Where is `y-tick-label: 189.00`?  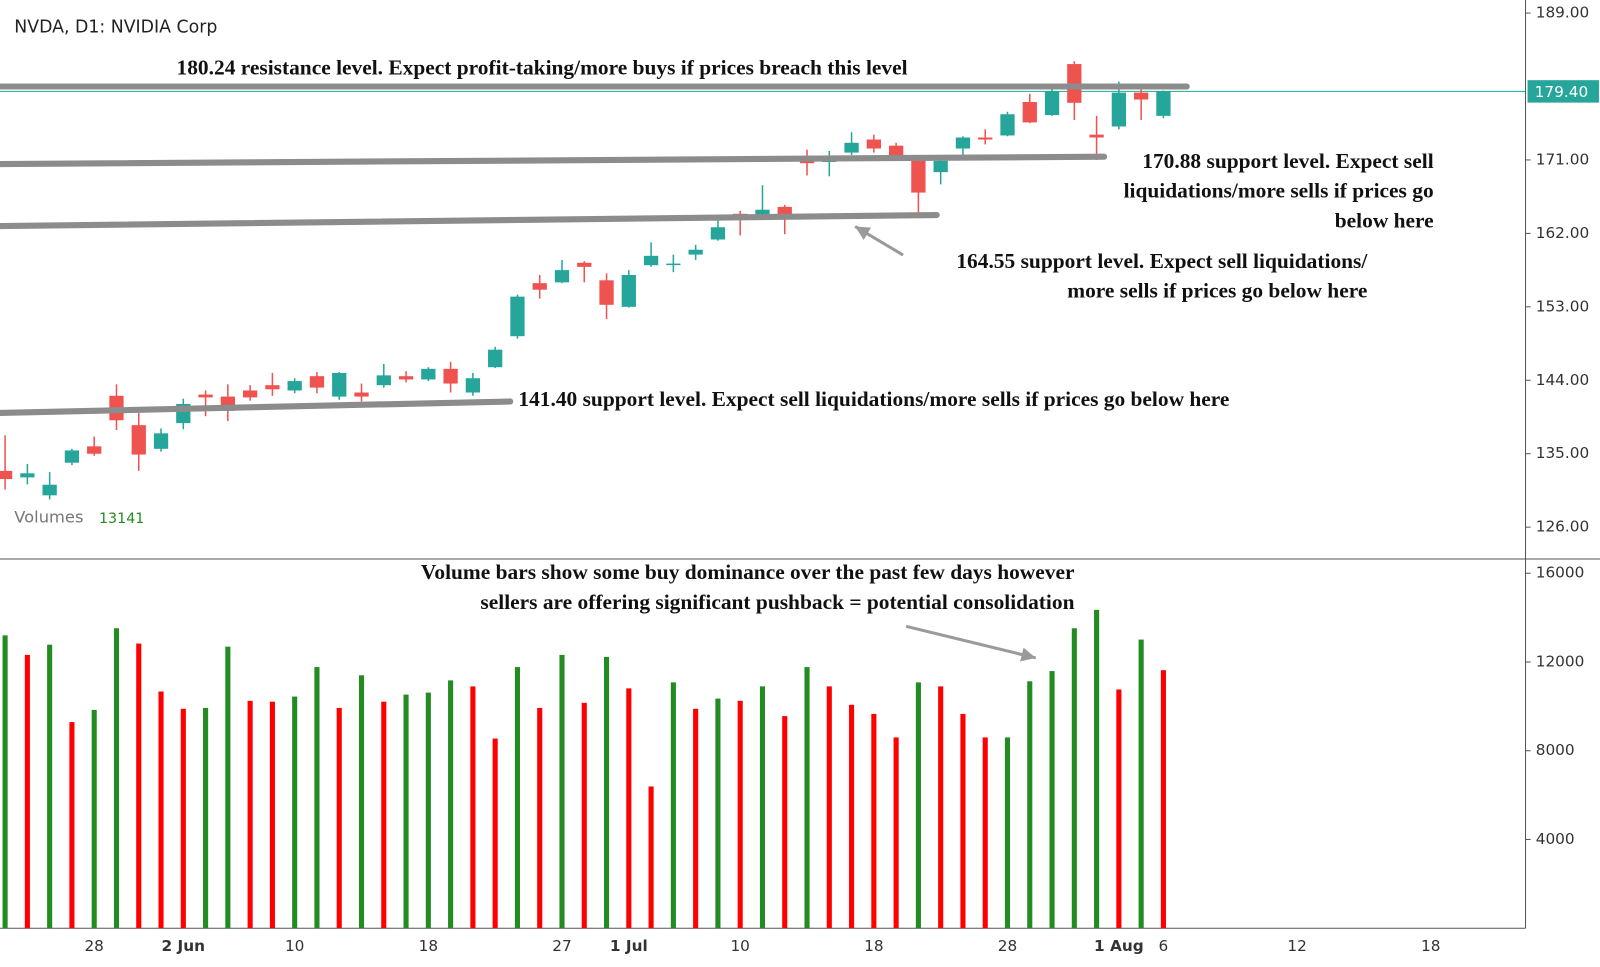 y-tick-label: 189.00 is located at coordinates (1563, 13).